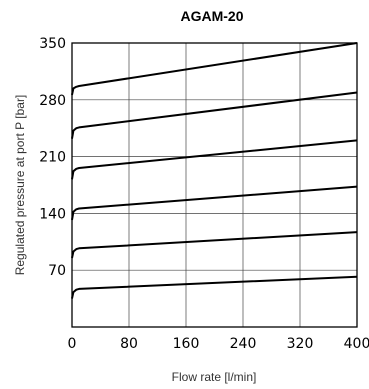 Image resolution: width=369 pixels, height=389 pixels. Describe the element at coordinates (72, 344) in the screenshot. I see `x-tick-label-0: 0` at that location.